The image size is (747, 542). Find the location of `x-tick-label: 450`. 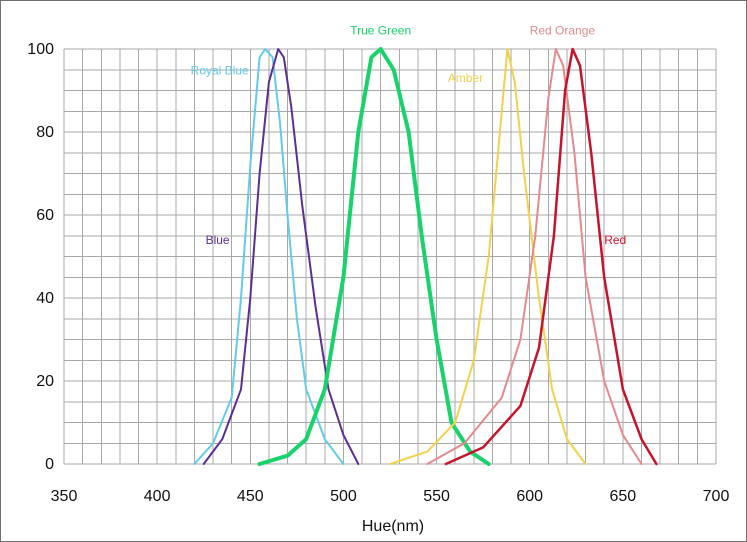

x-tick-label: 450 is located at coordinates (250, 496).